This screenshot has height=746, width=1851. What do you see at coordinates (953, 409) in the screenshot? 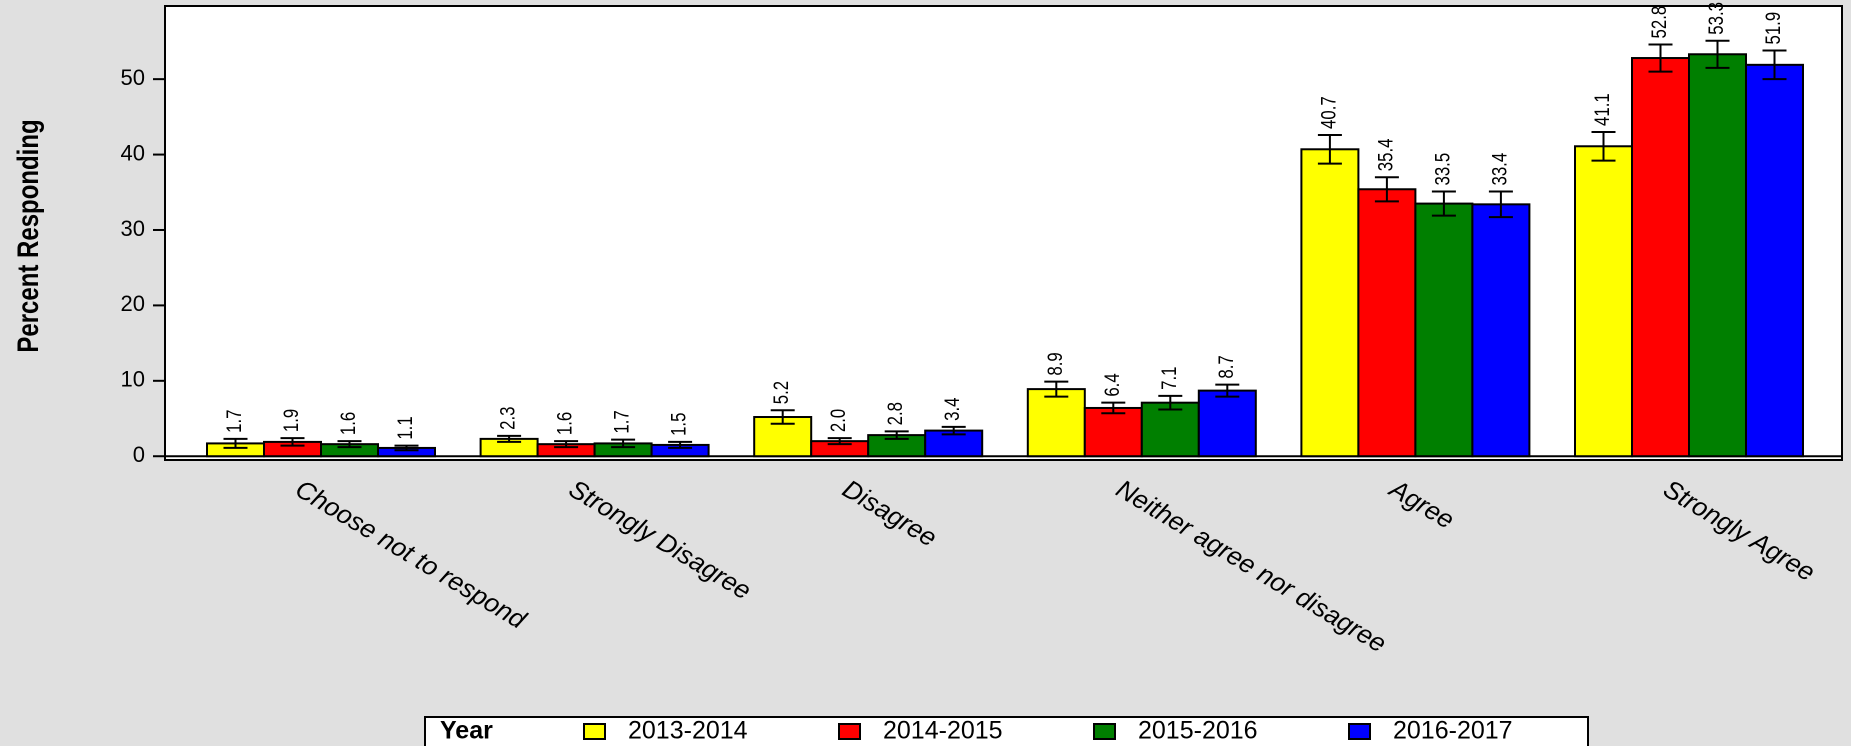
I see `data-label: 3.4` at bounding box center [953, 409].